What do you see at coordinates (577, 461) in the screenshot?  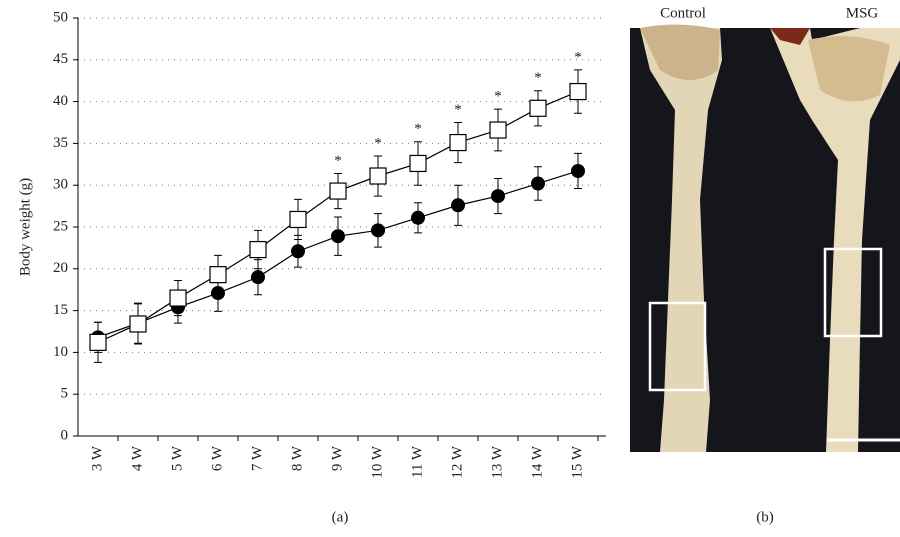 I see `x-tick-label: 15 W` at bounding box center [577, 461].